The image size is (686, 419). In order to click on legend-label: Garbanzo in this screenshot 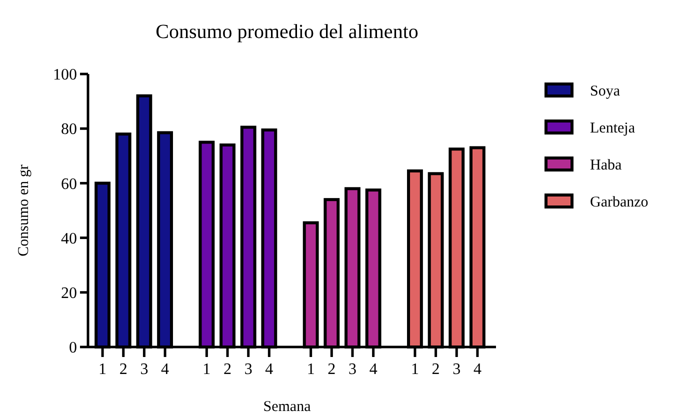, I will do `click(619, 202)`.